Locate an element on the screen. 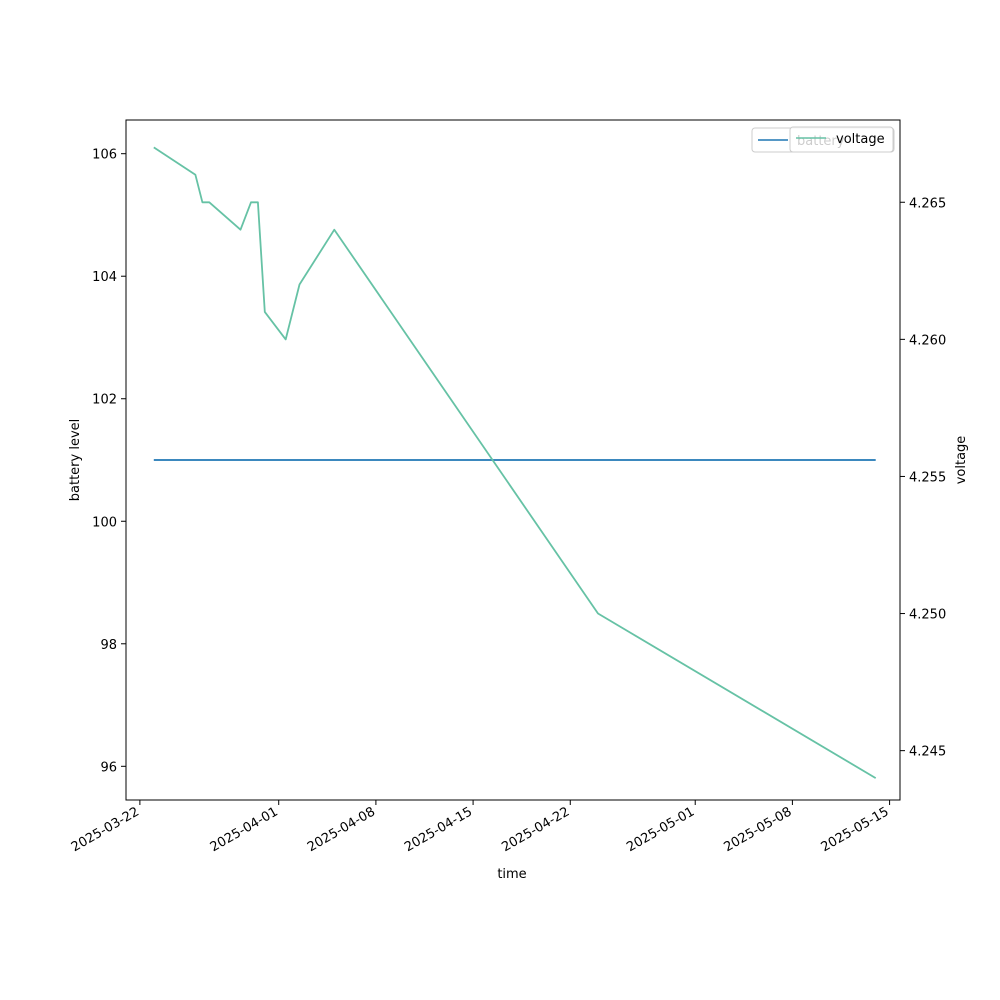  left-y-tick-label: 106 is located at coordinates (104, 155).